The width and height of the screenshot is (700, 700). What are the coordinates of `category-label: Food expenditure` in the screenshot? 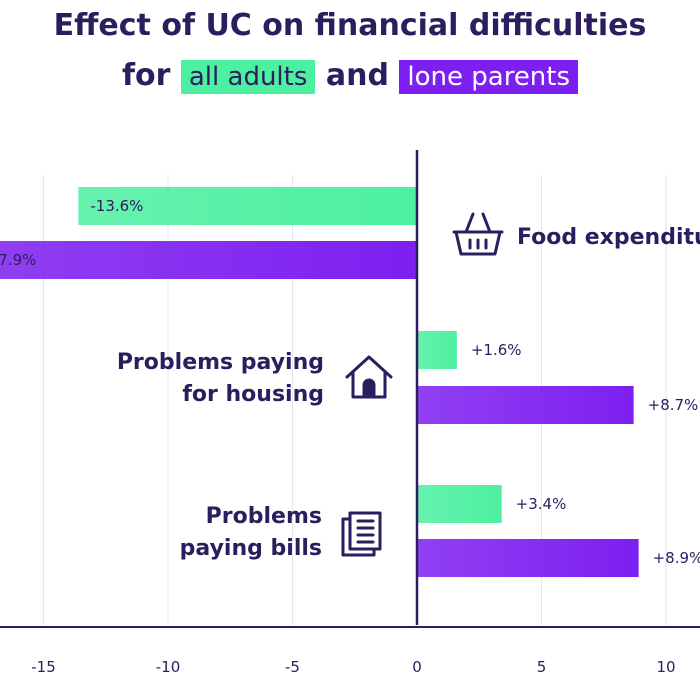 It's located at (608, 237).